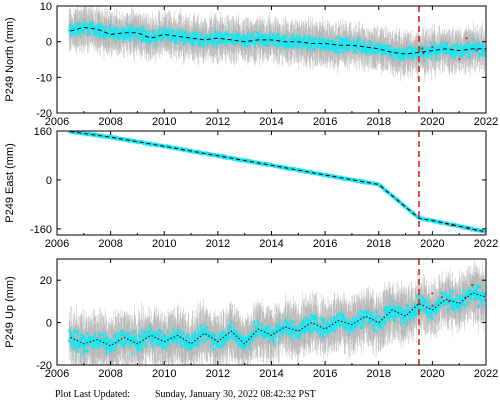 The image size is (500, 404). I want to click on y-tick-label-10: 10, so click(46, 7).